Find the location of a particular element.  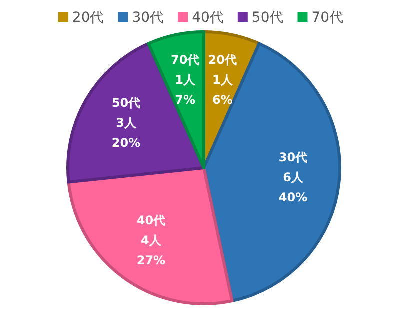

legend-label: 30代 is located at coordinates (148, 18).